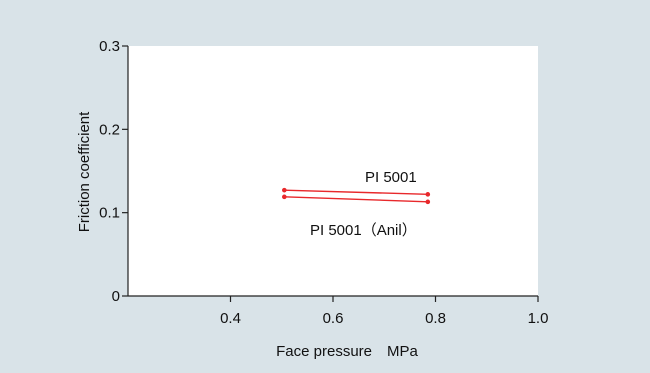 The height and width of the screenshot is (373, 650). What do you see at coordinates (435, 318) in the screenshot?
I see `x-tick-label: 0.8` at bounding box center [435, 318].